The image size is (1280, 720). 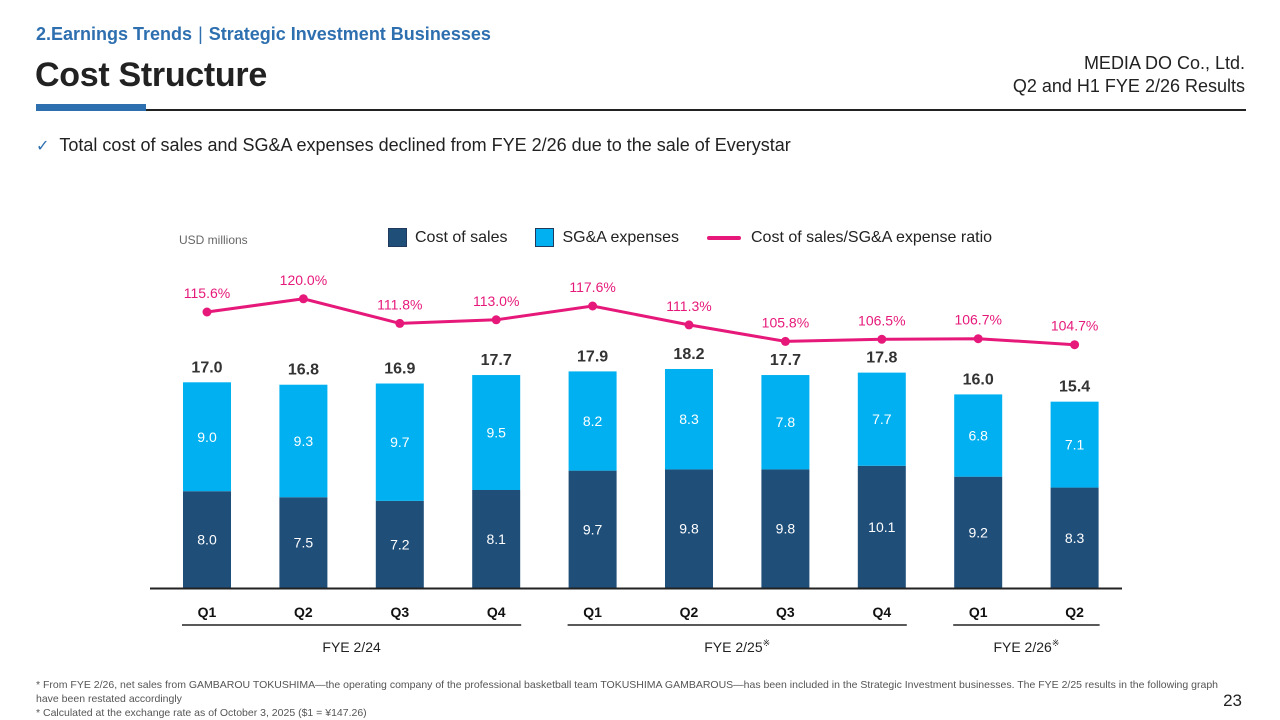 What do you see at coordinates (724, 237) in the screenshot?
I see `legend-swatch-ratio` at bounding box center [724, 237].